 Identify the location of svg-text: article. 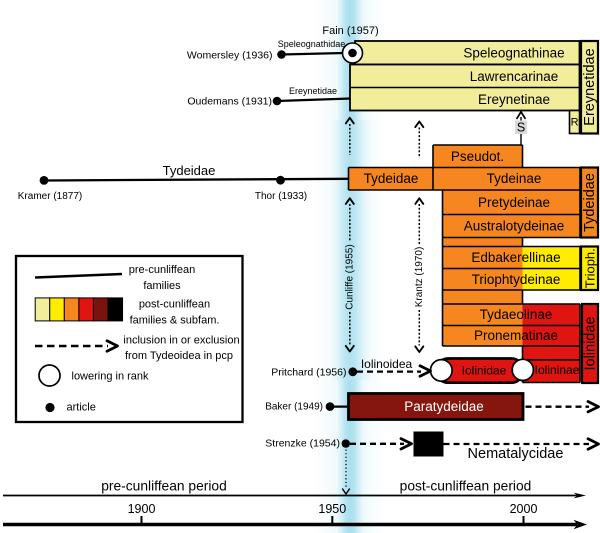
(81, 408).